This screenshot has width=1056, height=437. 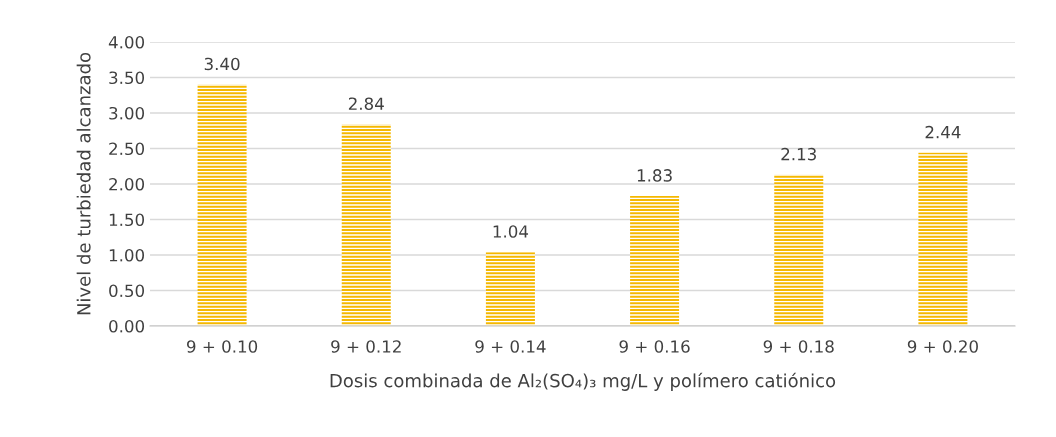 What do you see at coordinates (366, 104) in the screenshot?
I see `data-label: 2.84` at bounding box center [366, 104].